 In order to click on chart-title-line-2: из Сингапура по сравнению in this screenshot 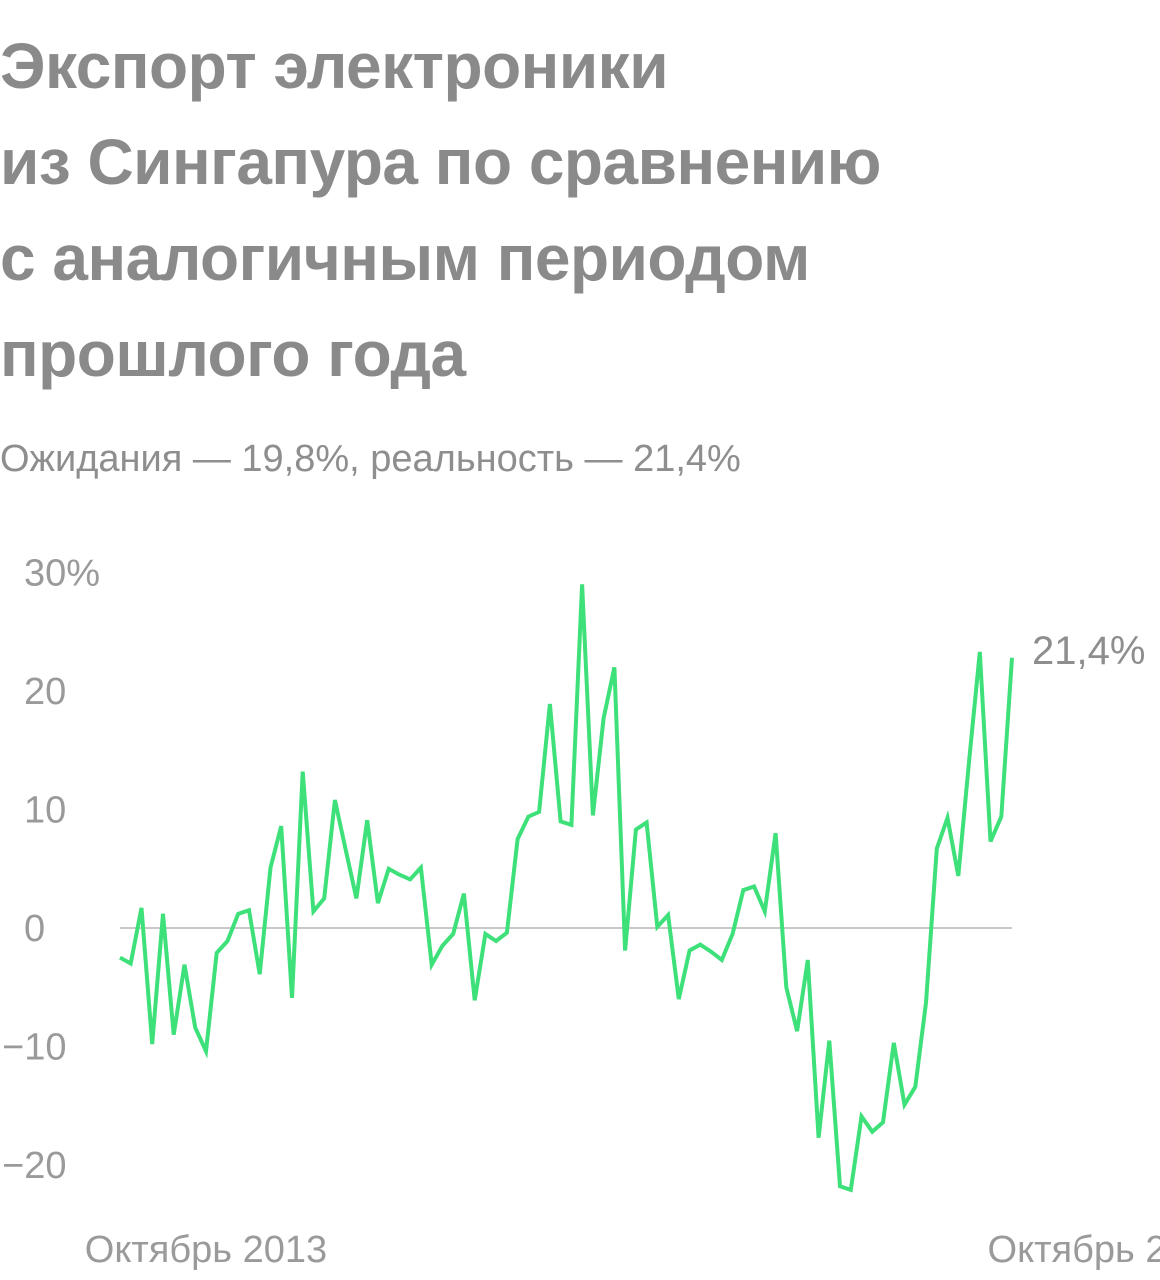, I will do `click(440, 162)`.